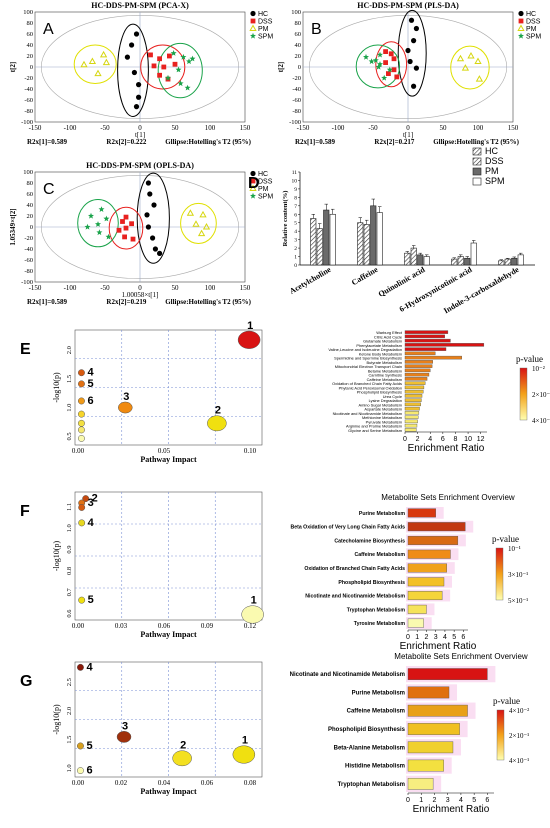 Image resolution: width=550 pixels, height=828 pixels. What do you see at coordinates (31, 67) in the screenshot?
I see `y-tick-label: 0` at bounding box center [31, 67].